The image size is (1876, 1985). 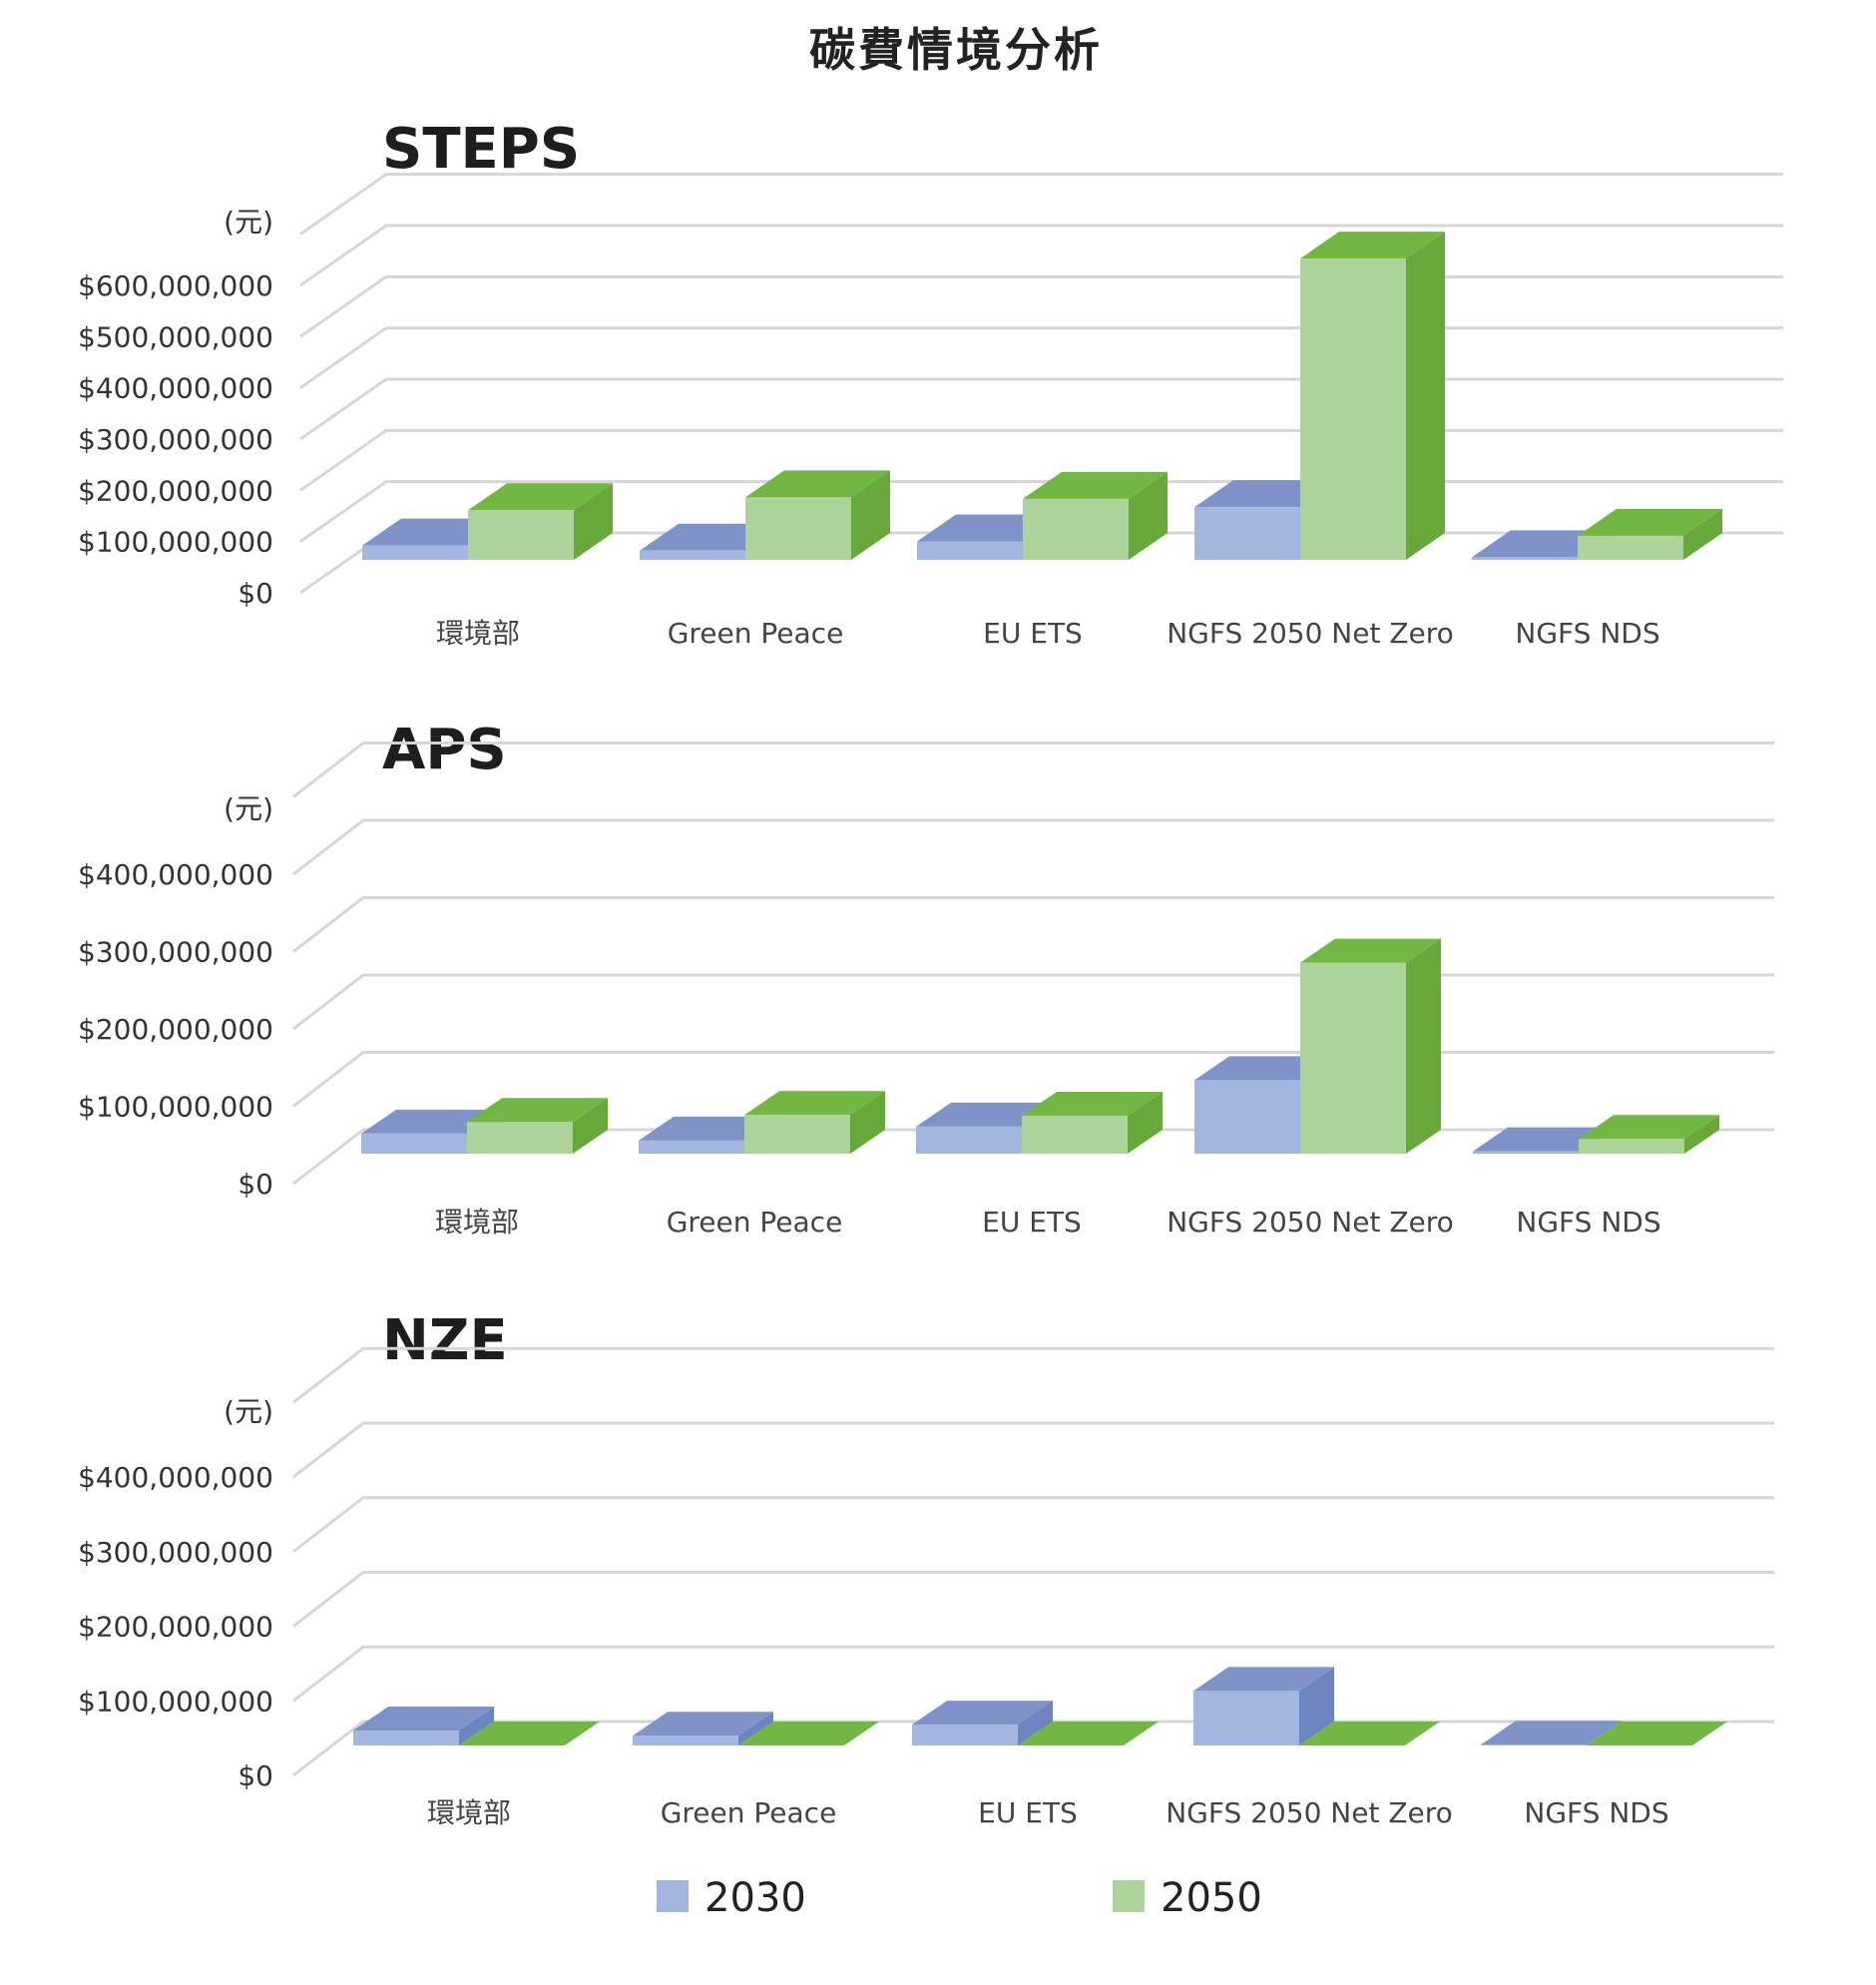 I want to click on bars, so click(x=1040, y=1046).